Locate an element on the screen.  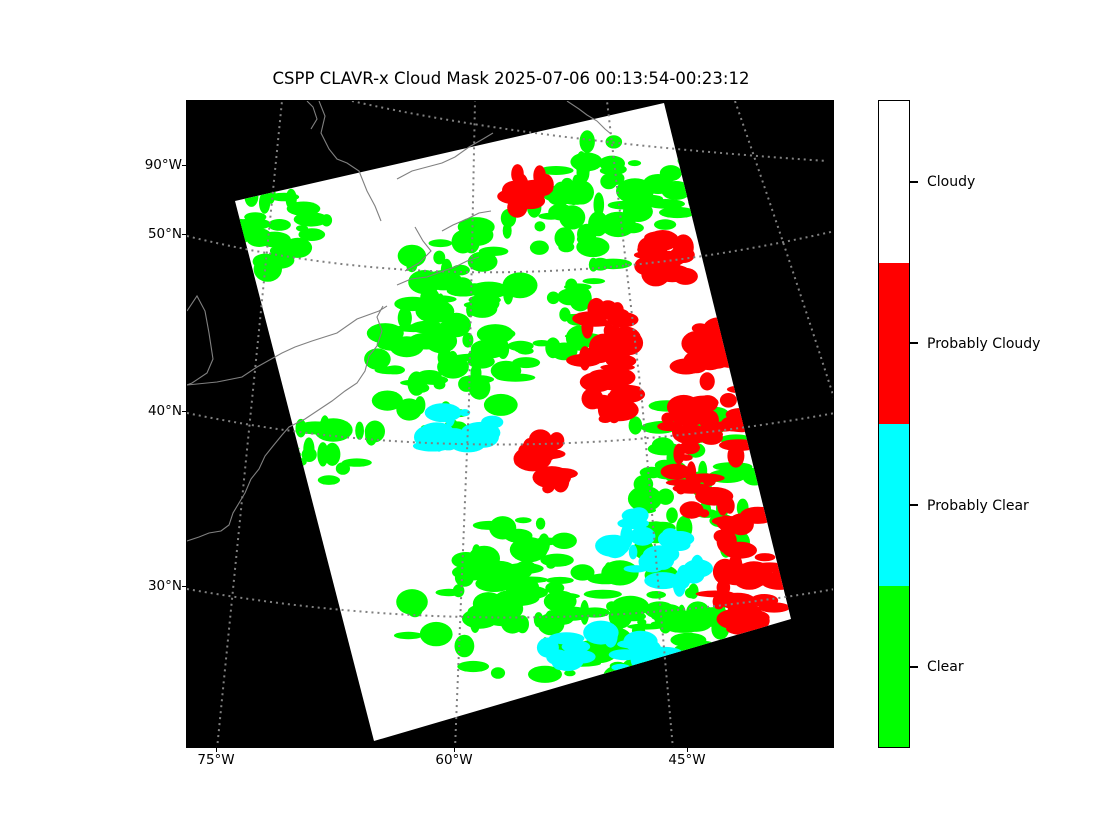
lat-label-50n: 50°N is located at coordinates (164, 234).